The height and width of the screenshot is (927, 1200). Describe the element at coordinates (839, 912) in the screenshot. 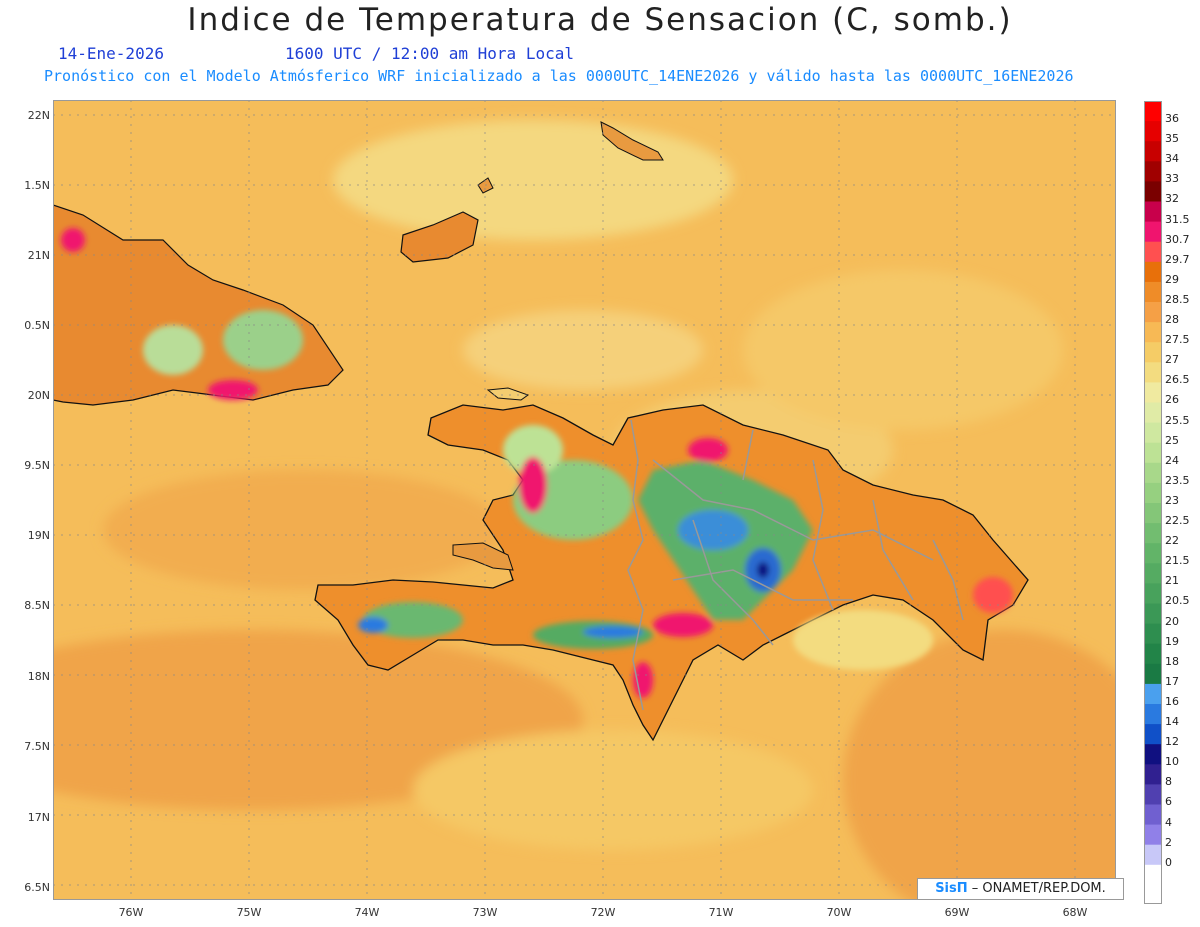

I see `lon-label: 70W` at that location.